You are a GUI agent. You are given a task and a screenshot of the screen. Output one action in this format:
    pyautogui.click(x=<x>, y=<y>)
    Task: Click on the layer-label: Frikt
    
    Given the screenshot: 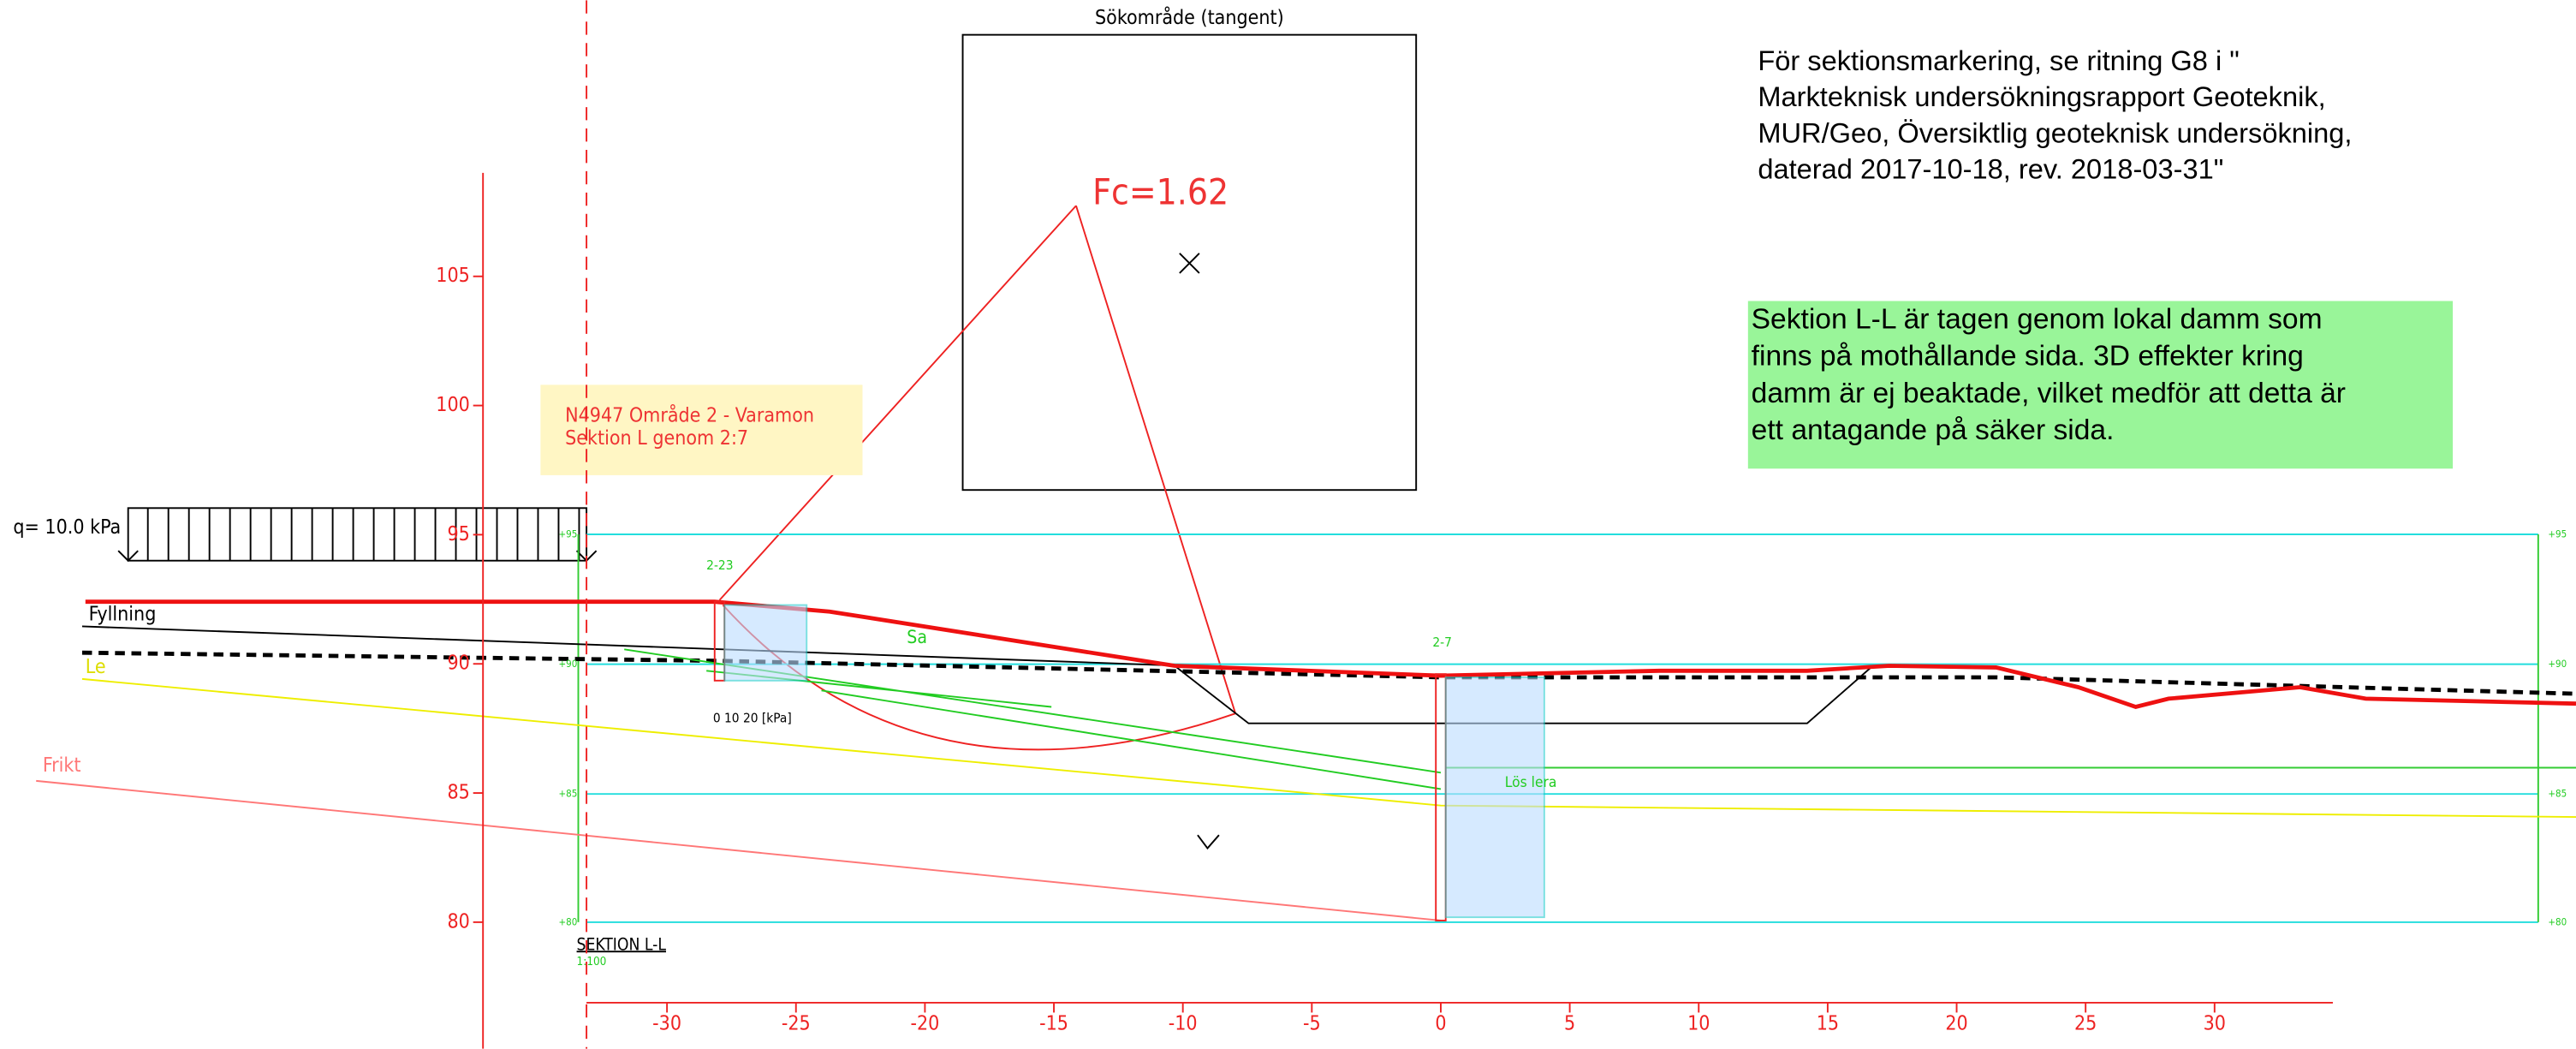 What is the action you would take?
    pyautogui.click(x=62, y=765)
    